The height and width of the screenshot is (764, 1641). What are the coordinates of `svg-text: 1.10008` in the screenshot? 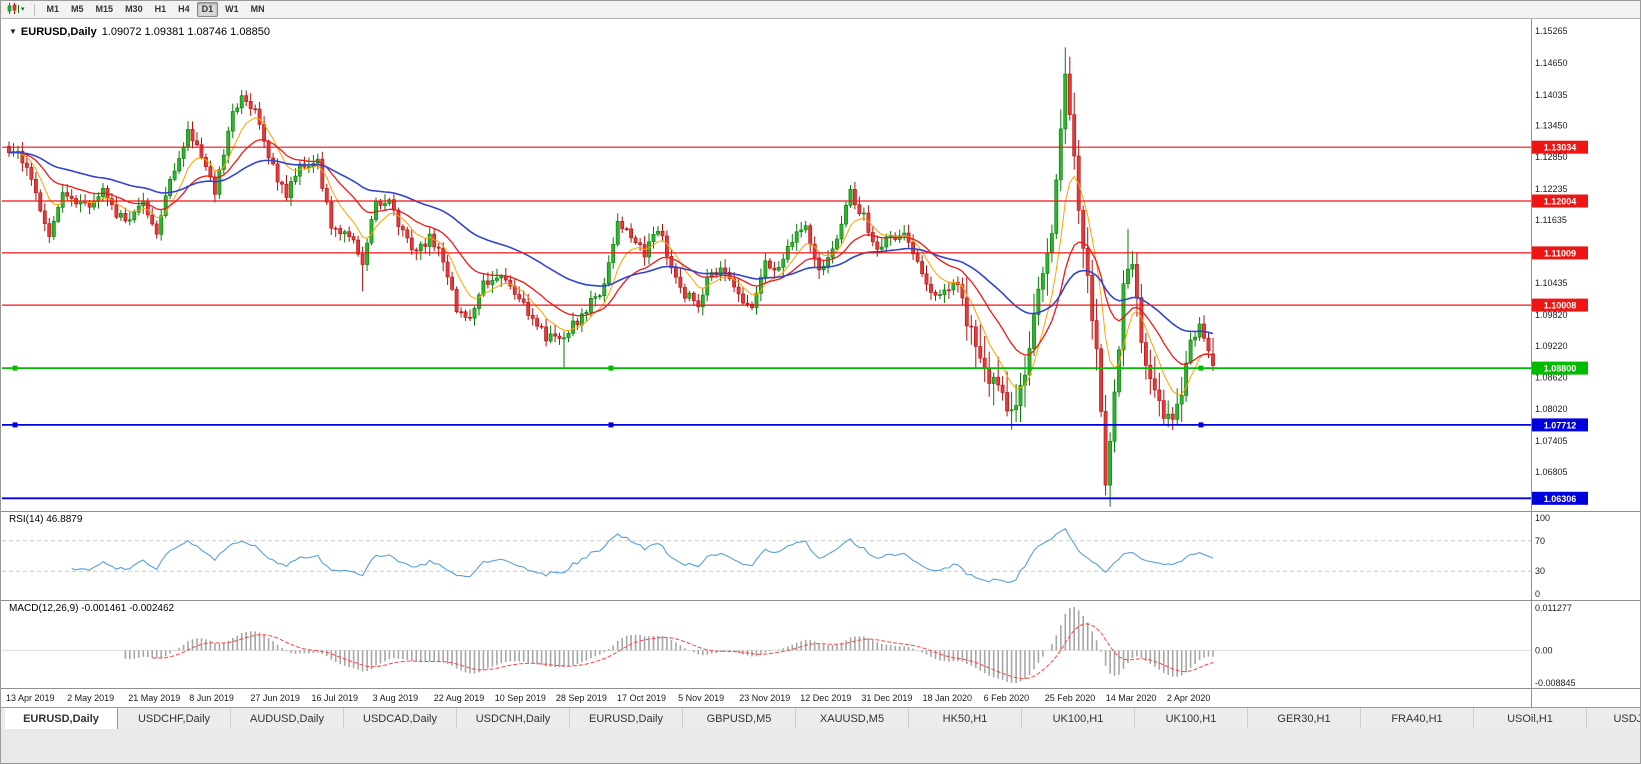 It's located at (1560, 306).